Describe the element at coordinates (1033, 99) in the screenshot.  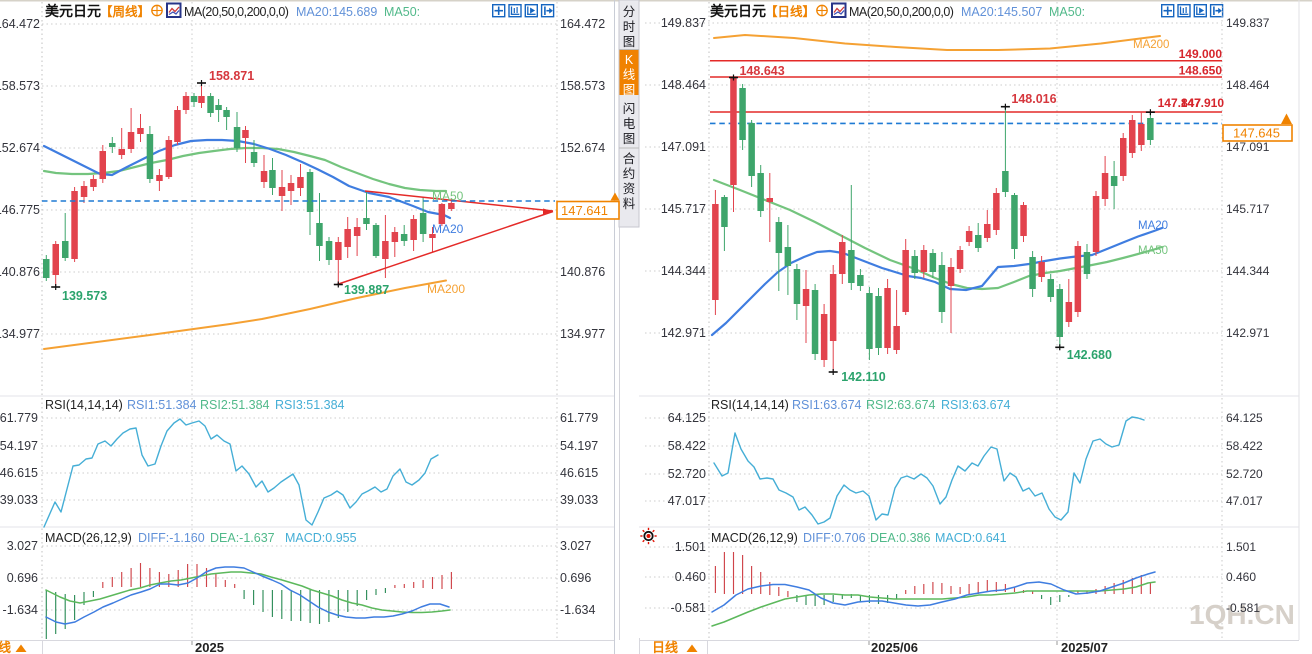
I see `svg-text: 148.016` at that location.